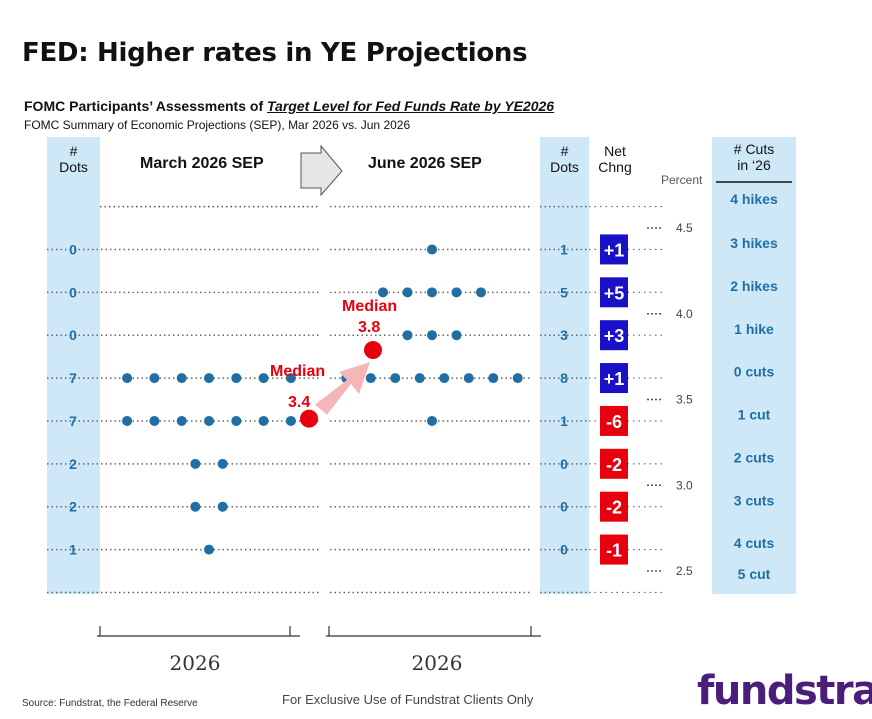 The image size is (872, 719). I want to click on y-axis-tick-label: 3.5, so click(684, 400).